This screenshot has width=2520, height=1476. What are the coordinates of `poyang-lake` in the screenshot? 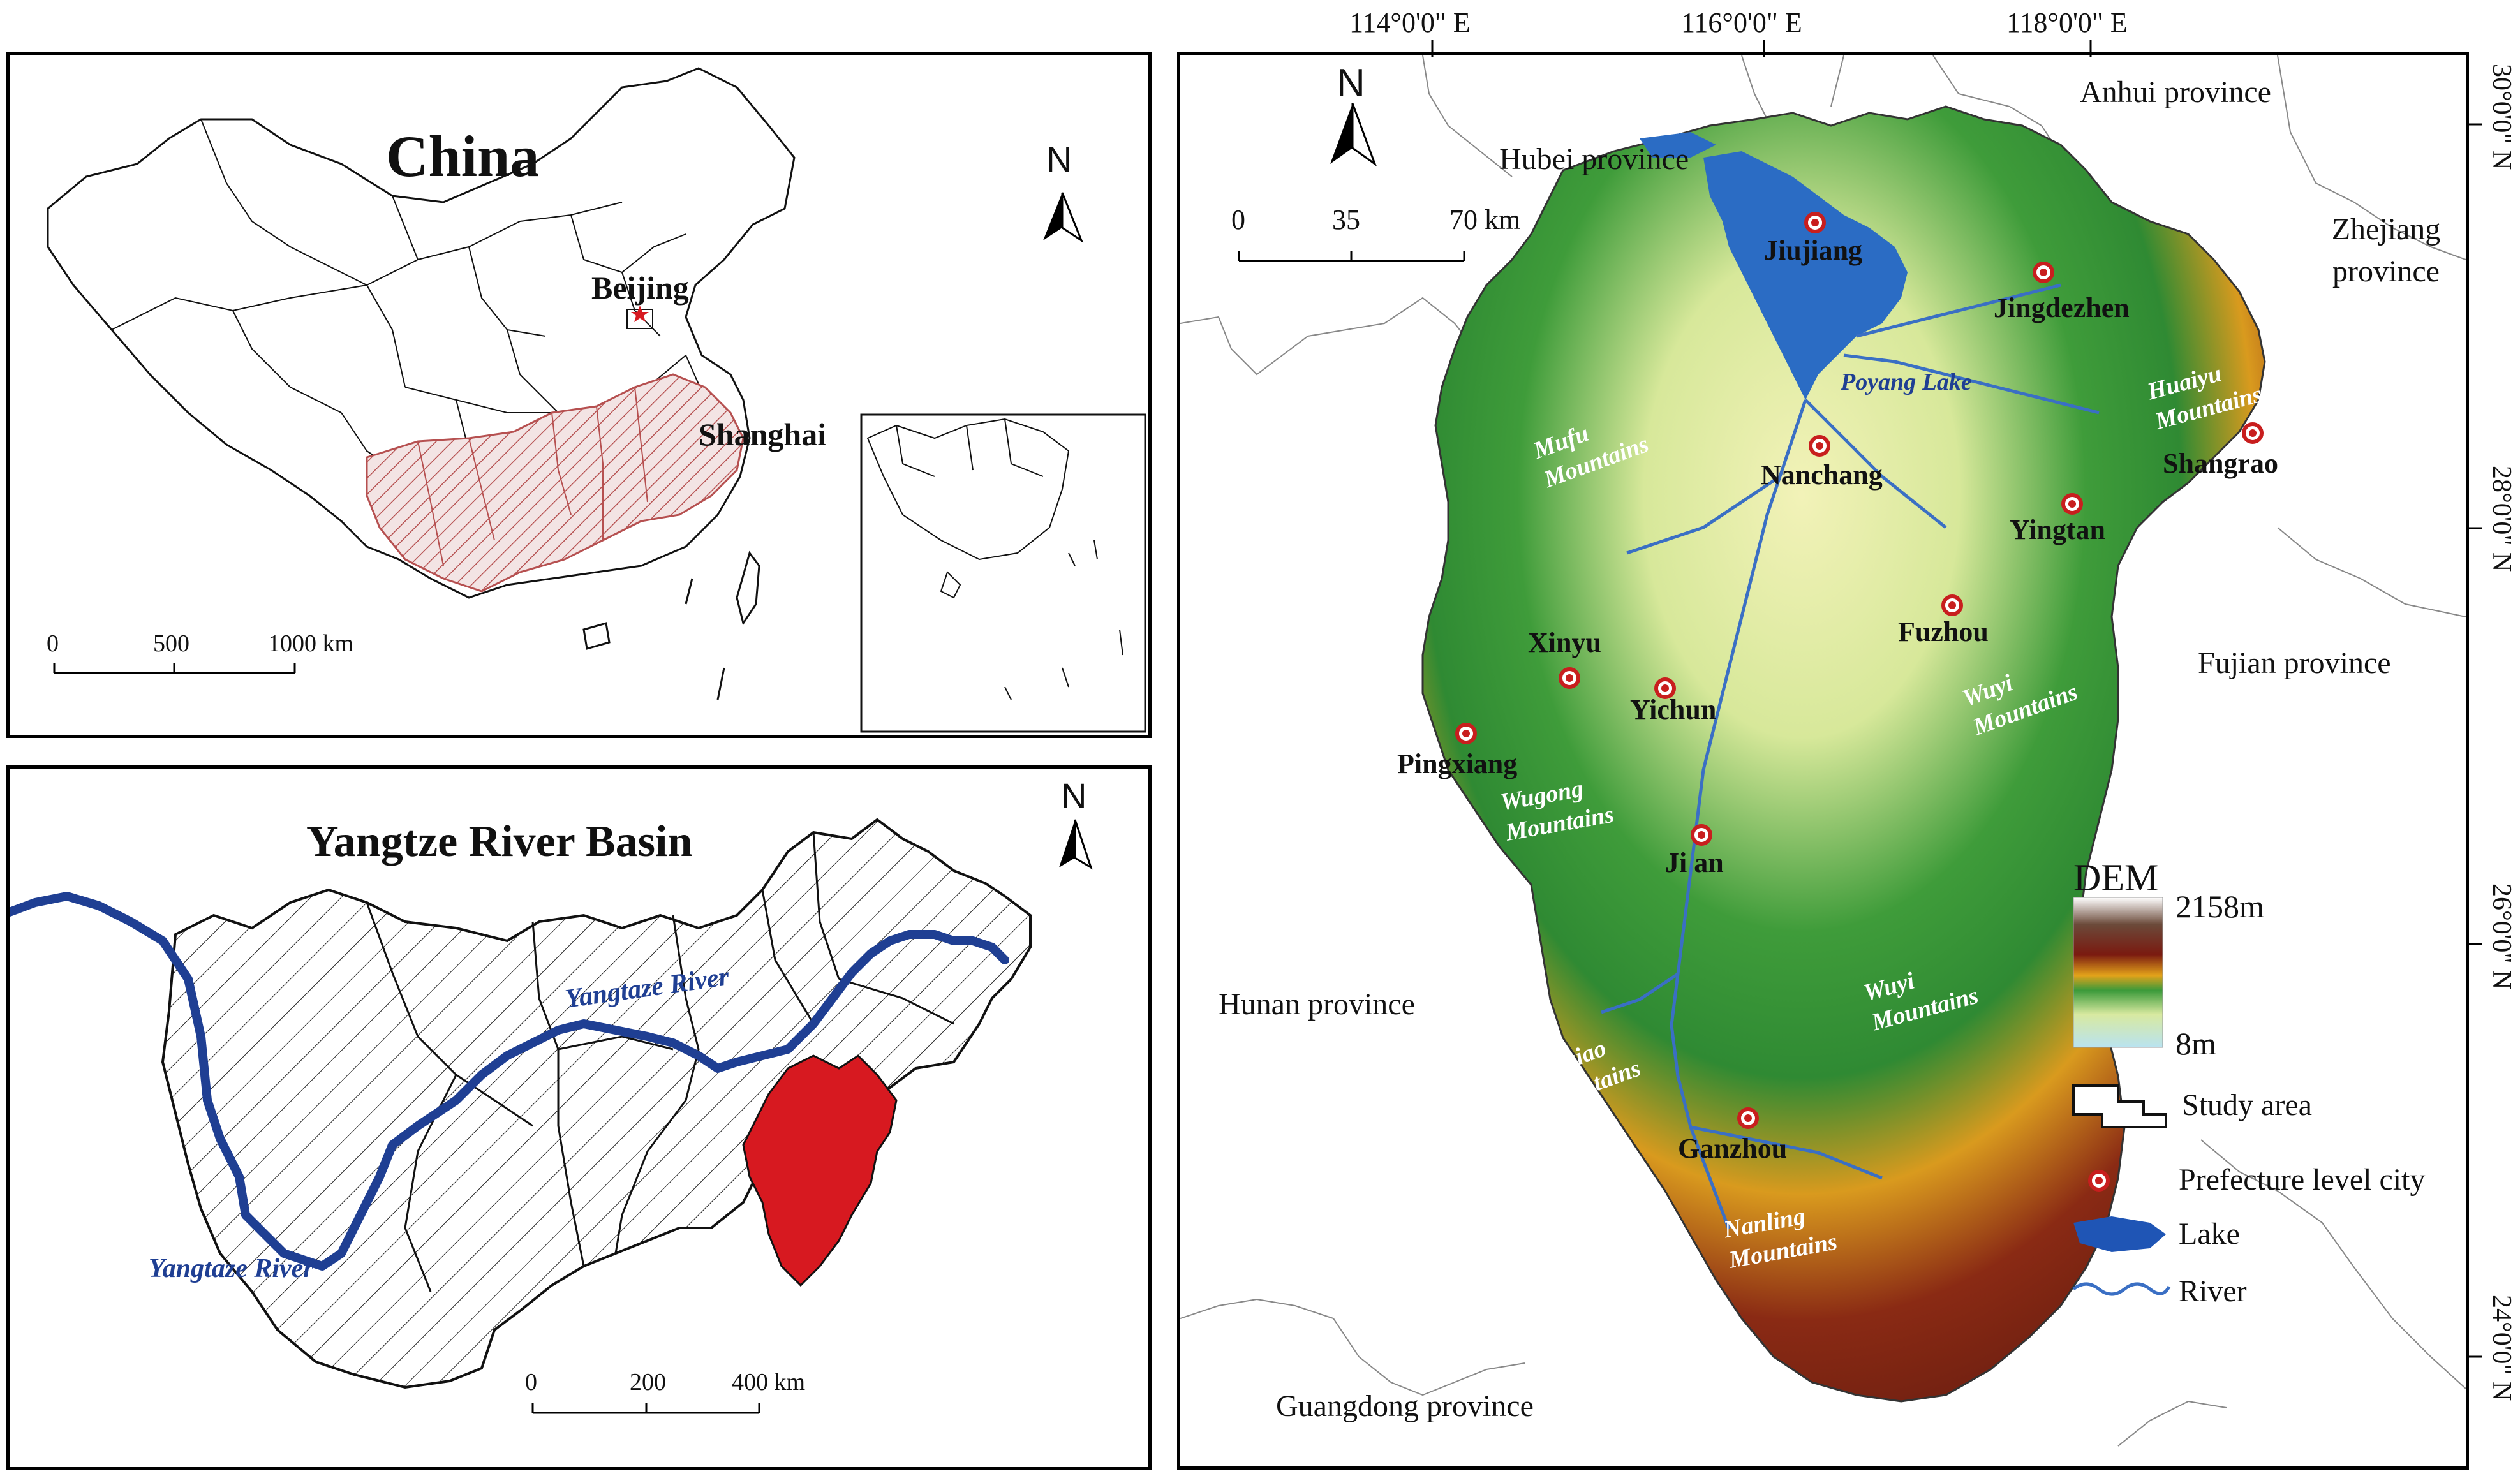 It's located at (1805, 275).